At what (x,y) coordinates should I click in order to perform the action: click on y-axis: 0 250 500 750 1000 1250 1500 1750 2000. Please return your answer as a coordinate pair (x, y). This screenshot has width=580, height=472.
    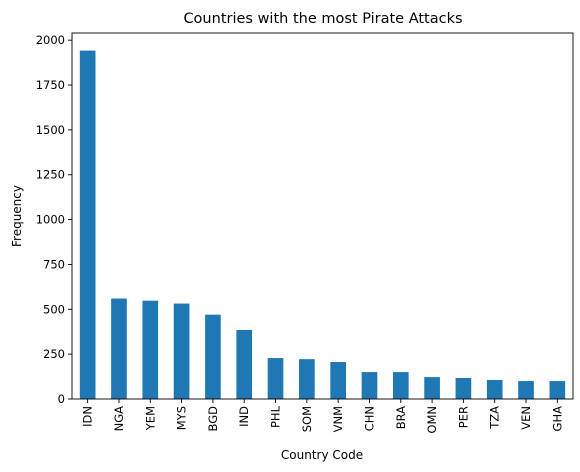
    Looking at the image, I should click on (54, 219).